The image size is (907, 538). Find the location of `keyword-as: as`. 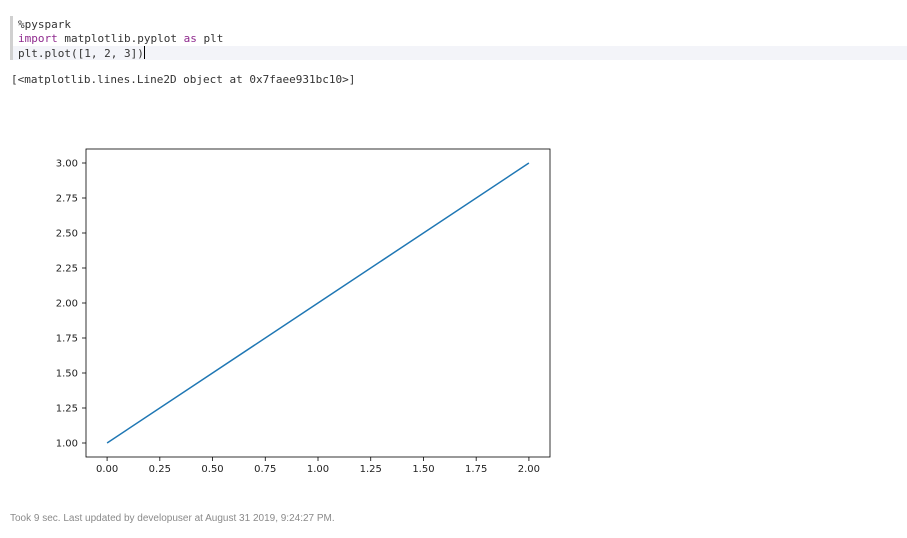

keyword-as: as is located at coordinates (190, 38).